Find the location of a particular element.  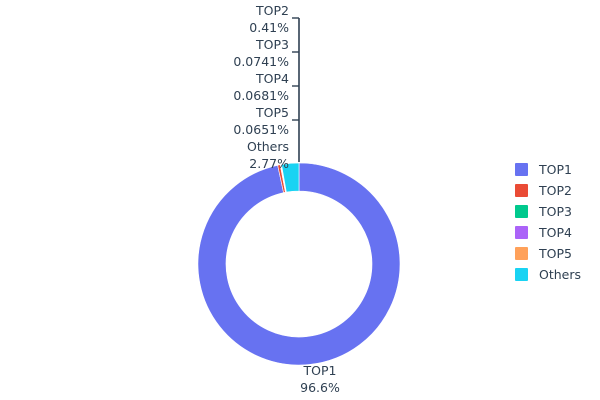

callout-value-top2: 0.41% is located at coordinates (269, 27).